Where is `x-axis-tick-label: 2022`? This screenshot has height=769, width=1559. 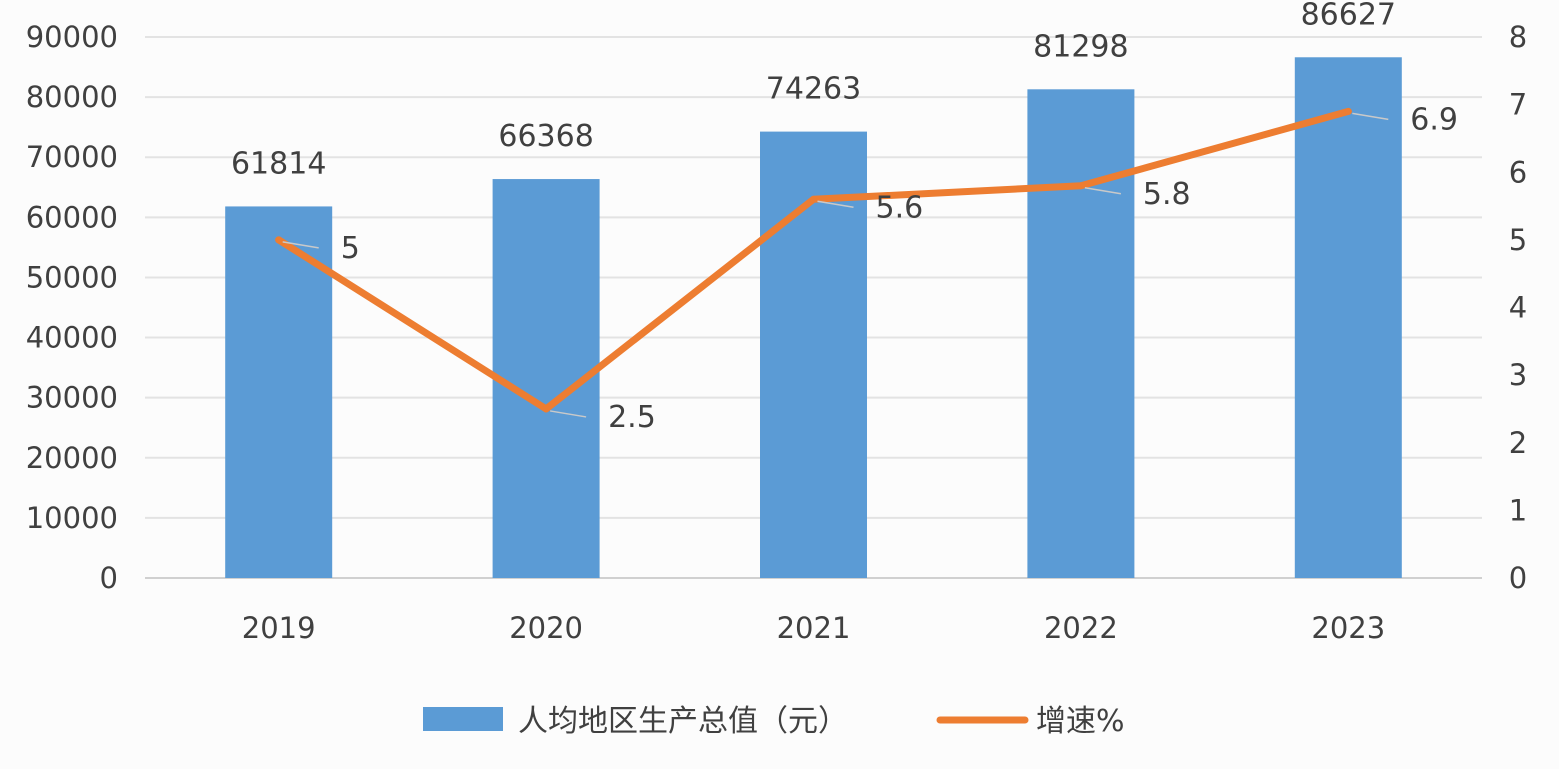 x-axis-tick-label: 2022 is located at coordinates (1081, 628).